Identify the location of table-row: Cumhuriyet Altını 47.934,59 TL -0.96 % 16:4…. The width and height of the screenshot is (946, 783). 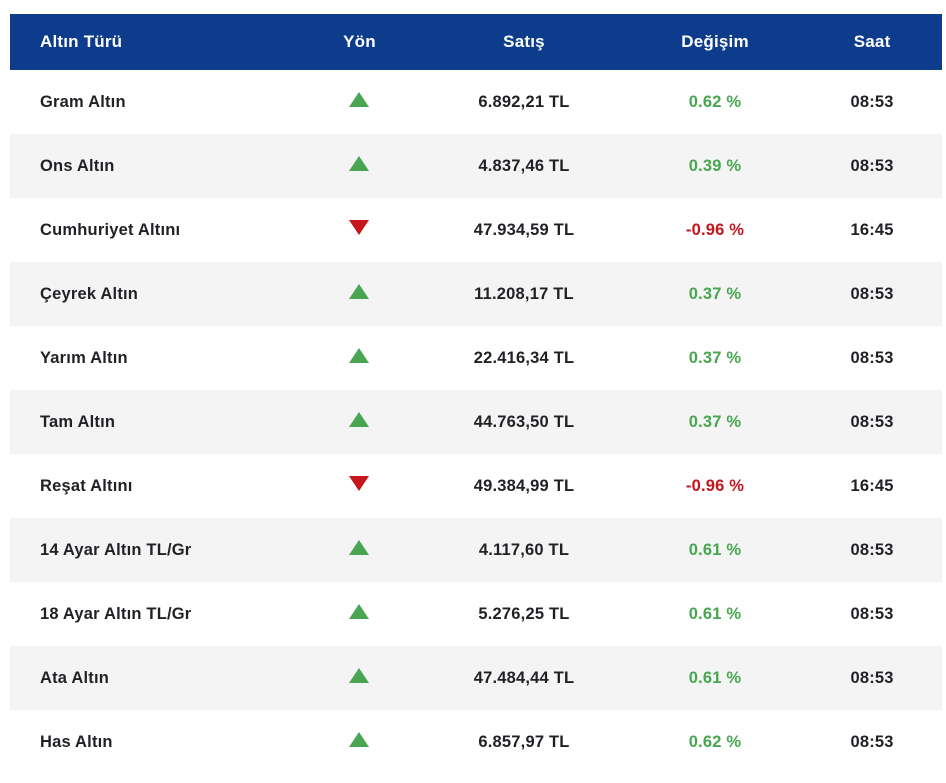
(476, 230).